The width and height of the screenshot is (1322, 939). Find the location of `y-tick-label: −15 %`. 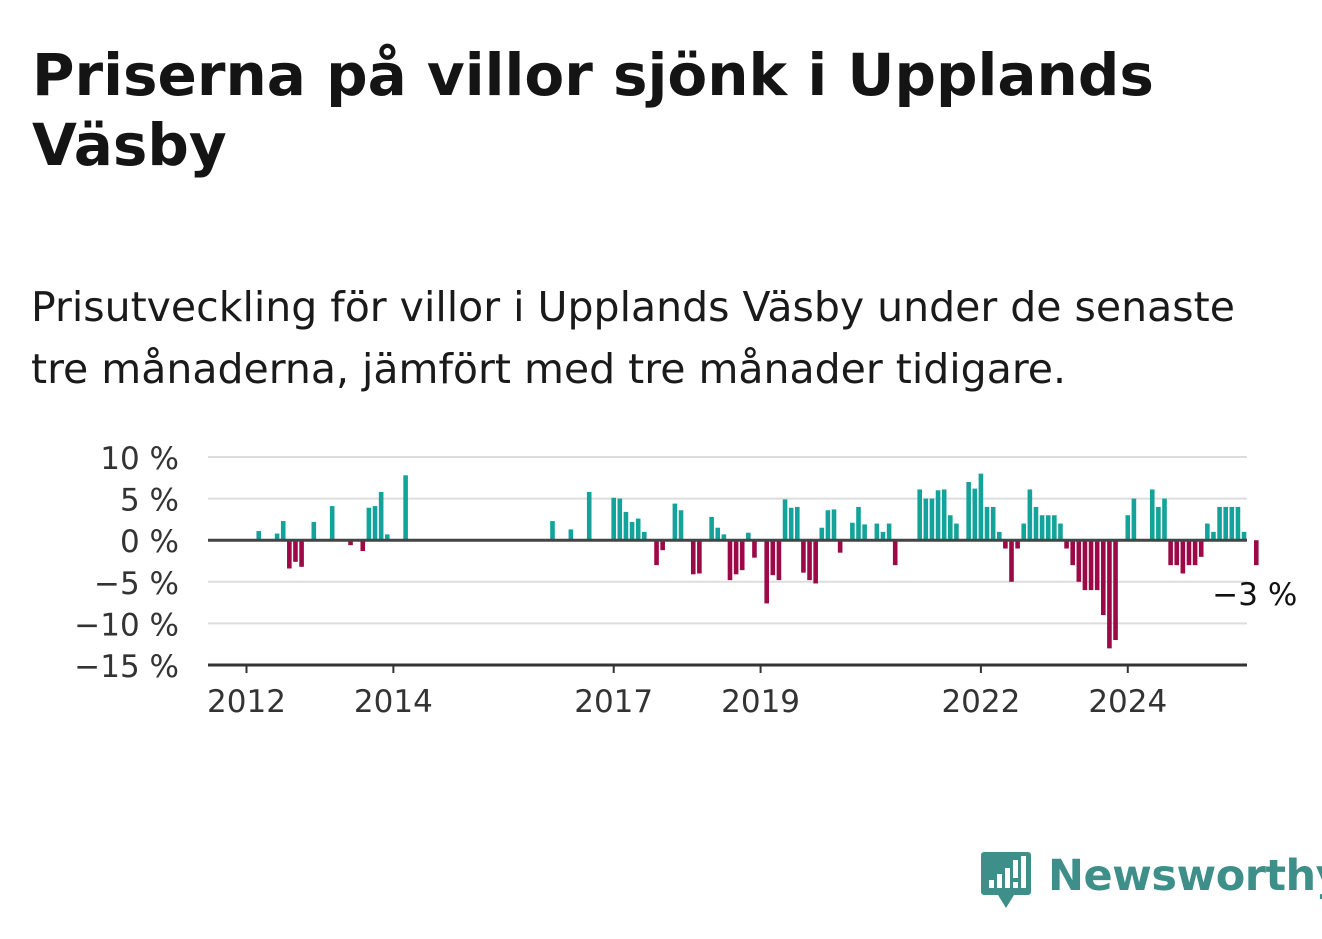

y-tick-label: −15 % is located at coordinates (126, 667).